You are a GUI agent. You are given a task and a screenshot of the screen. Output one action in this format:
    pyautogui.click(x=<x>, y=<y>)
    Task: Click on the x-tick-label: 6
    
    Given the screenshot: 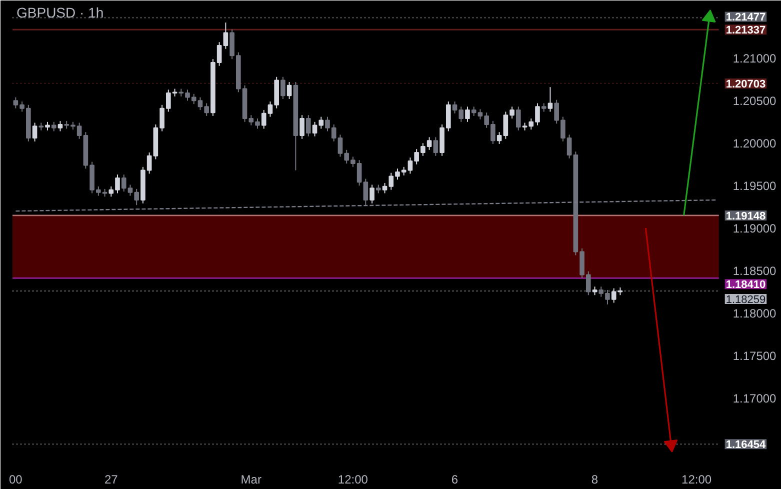 What is the action you would take?
    pyautogui.click(x=454, y=479)
    